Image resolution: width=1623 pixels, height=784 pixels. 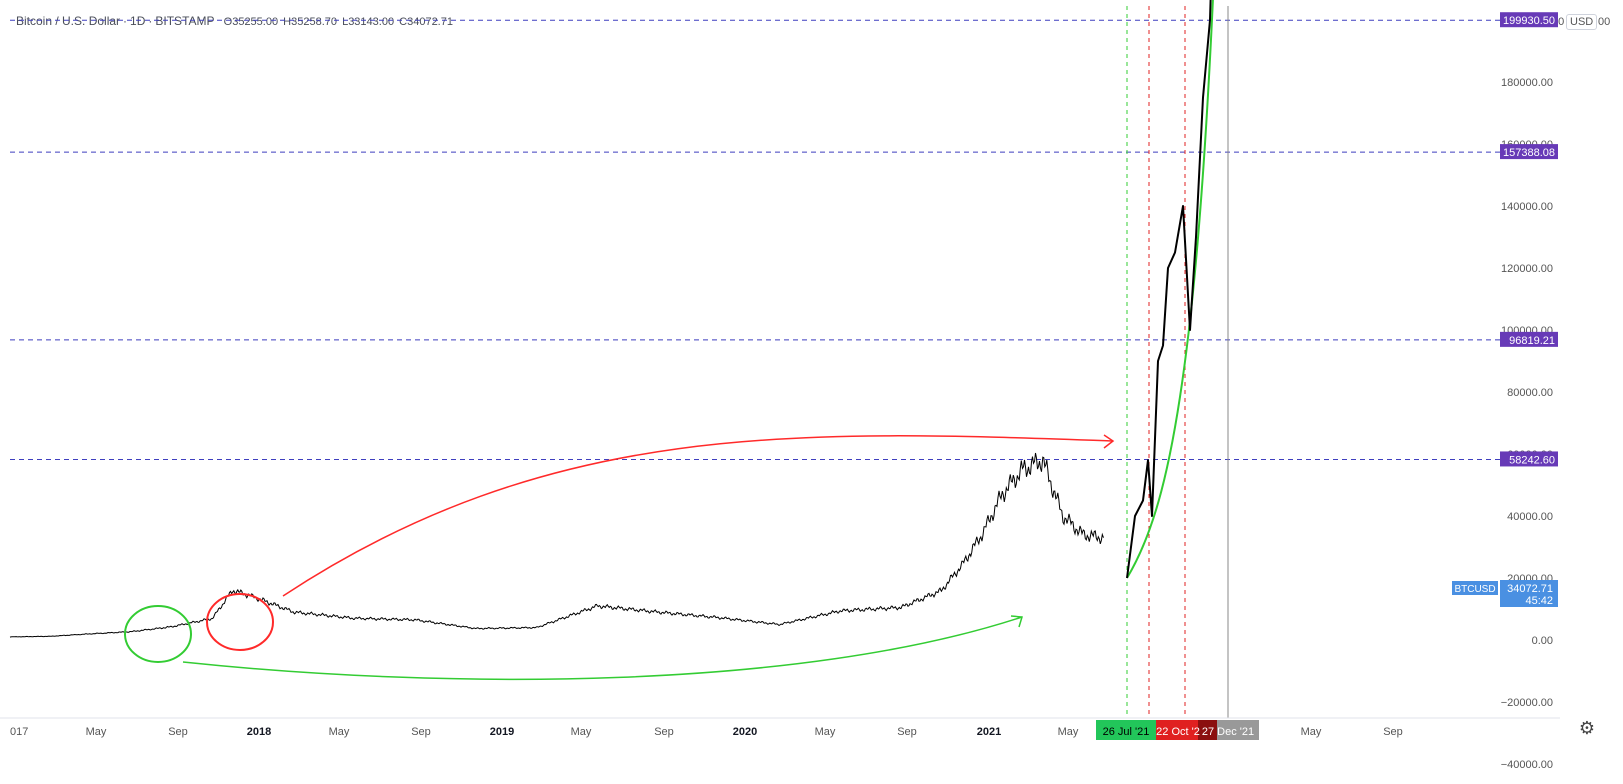 What do you see at coordinates (68, 21) in the screenshot?
I see `symbol-name: Bitcoin / U.S. Dollar` at bounding box center [68, 21].